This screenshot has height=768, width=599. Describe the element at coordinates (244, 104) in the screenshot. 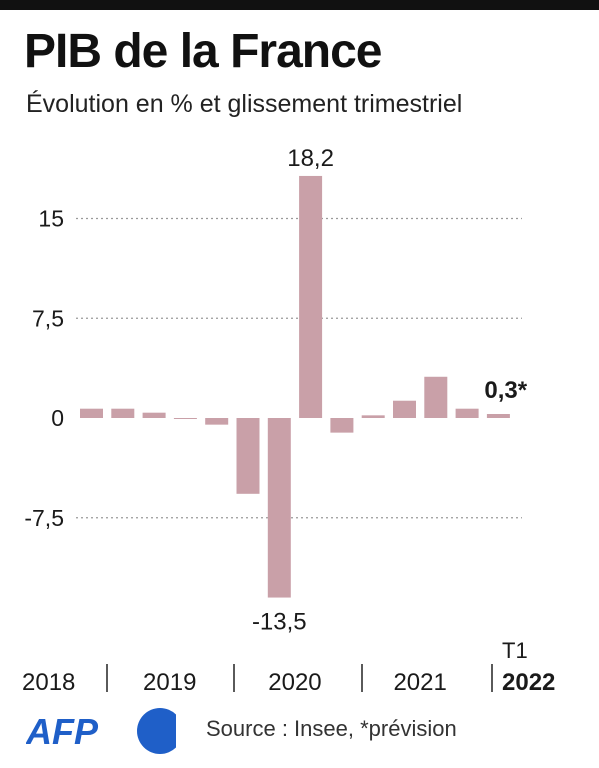

I see `chart-subtitle: Évolution en % et glissement trimestriel` at that location.